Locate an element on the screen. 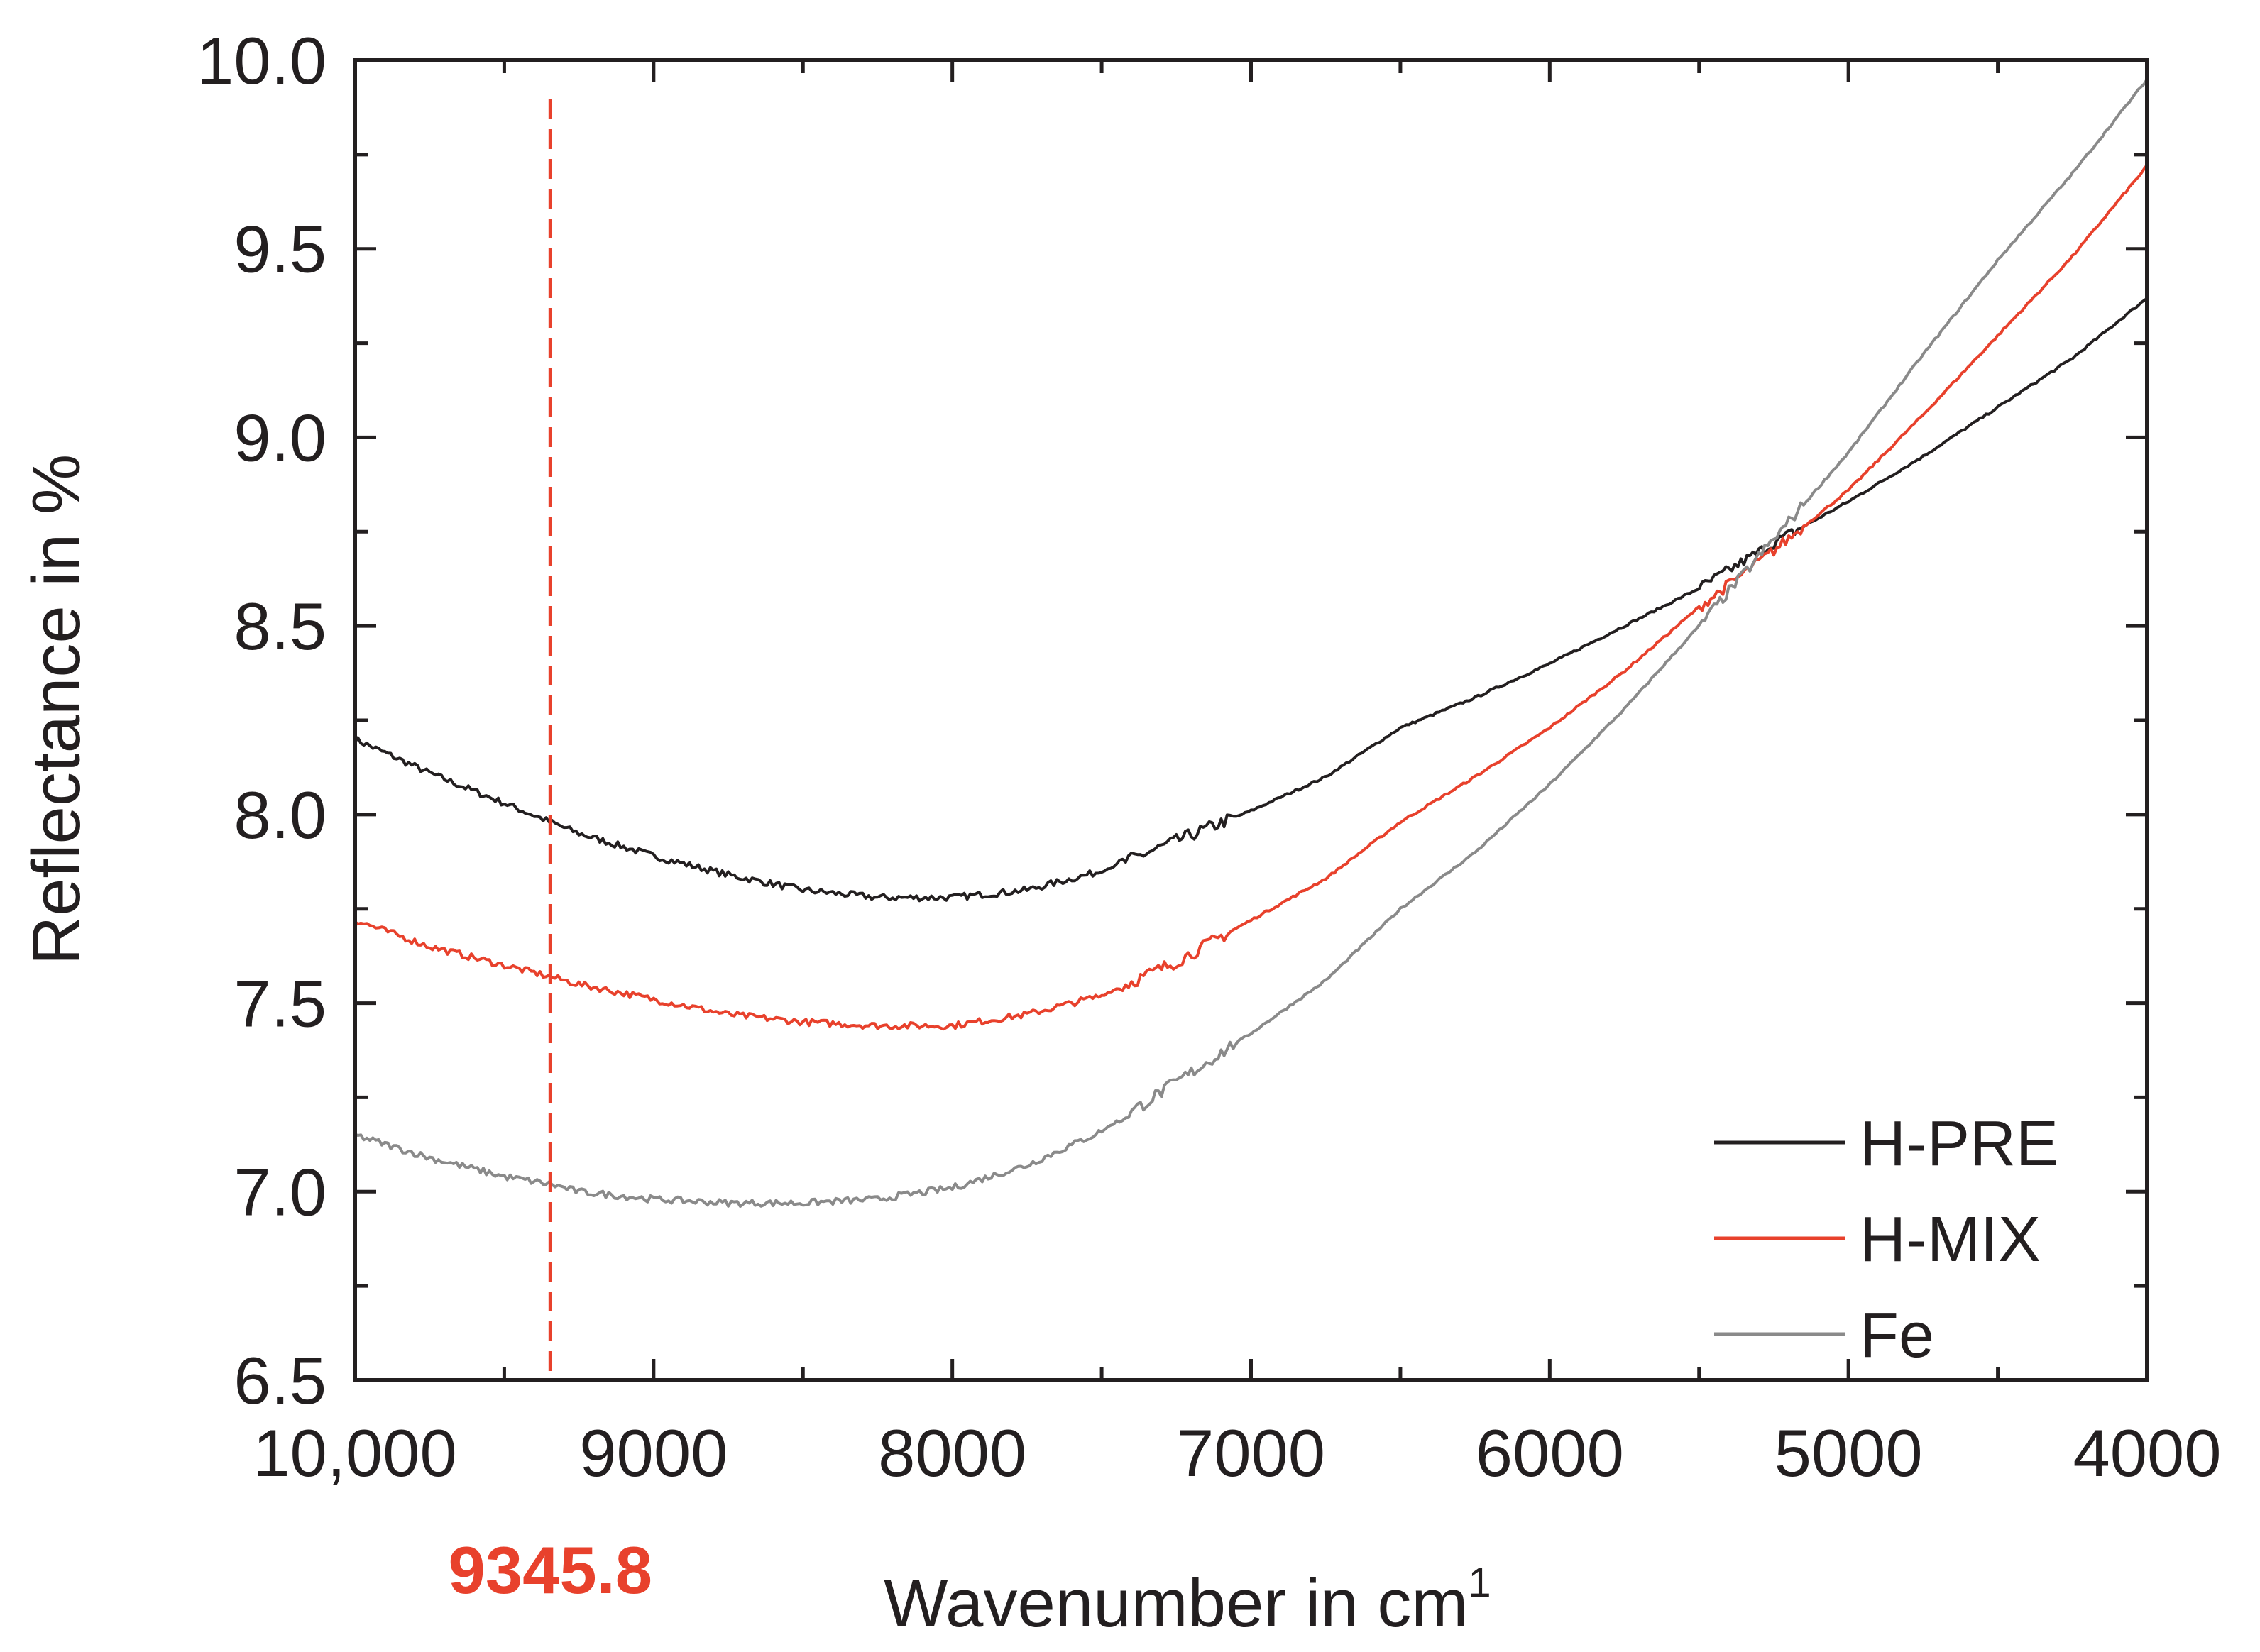 The width and height of the screenshot is (2260, 1652). legend: H-PRE H-MIX Fe is located at coordinates (1886, 1240).